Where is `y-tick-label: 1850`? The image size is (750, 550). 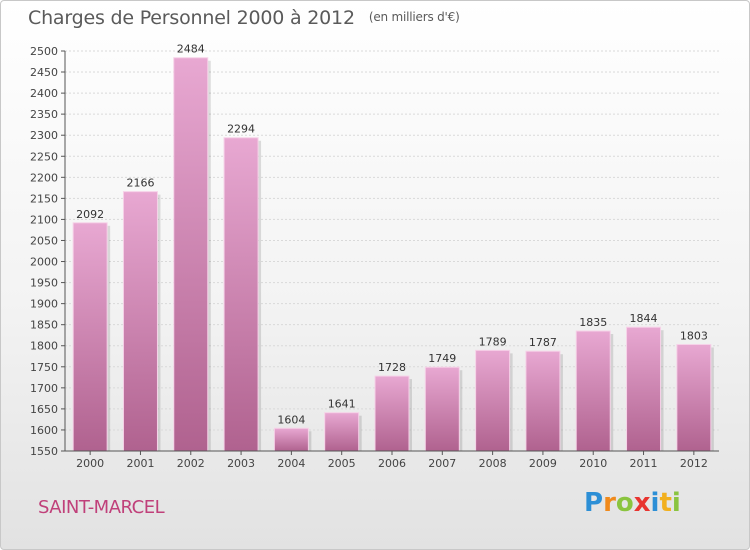 y-tick-label: 1850 is located at coordinates (44, 325).